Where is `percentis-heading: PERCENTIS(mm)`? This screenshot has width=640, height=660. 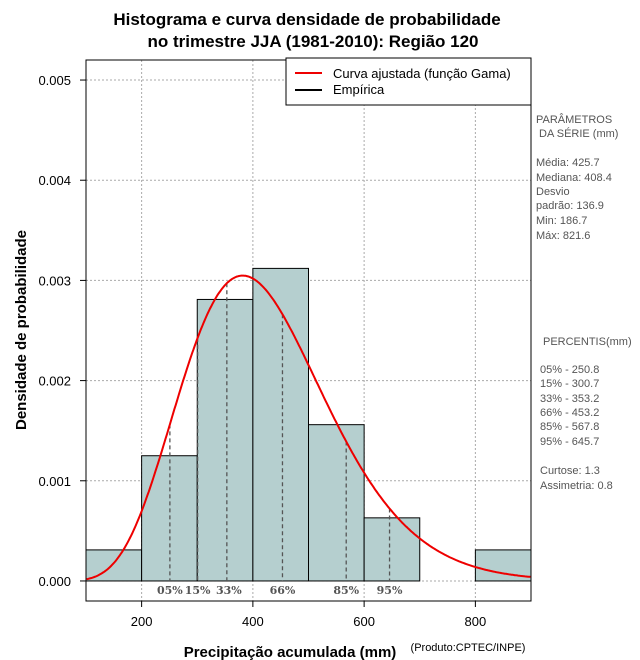
percentis-heading: PERCENTIS(mm) is located at coordinates (587, 342).